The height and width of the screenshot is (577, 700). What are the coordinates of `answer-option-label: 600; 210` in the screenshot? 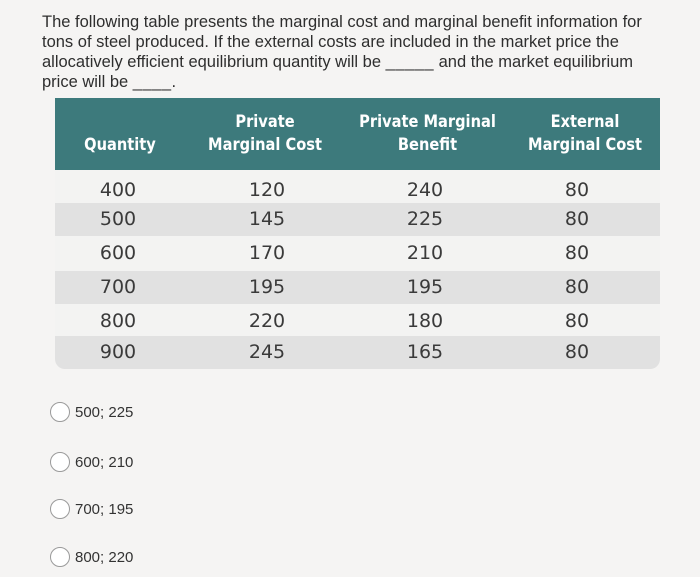 It's located at (104, 462).